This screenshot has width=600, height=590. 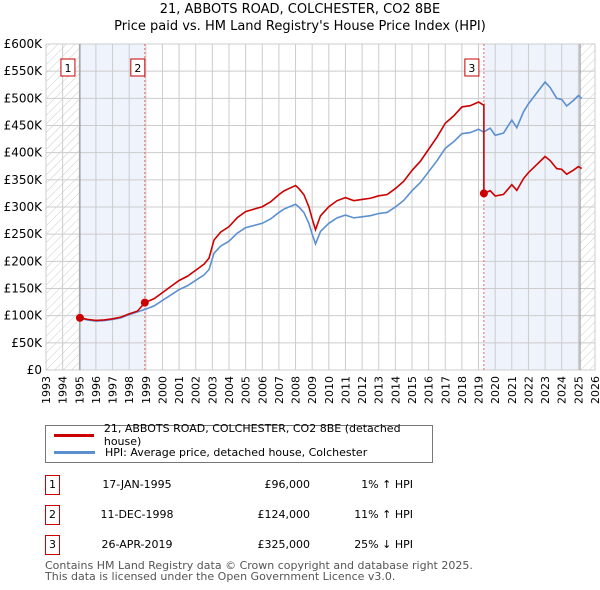 I want to click on x-tick-label: 2000, so click(x=162, y=390).